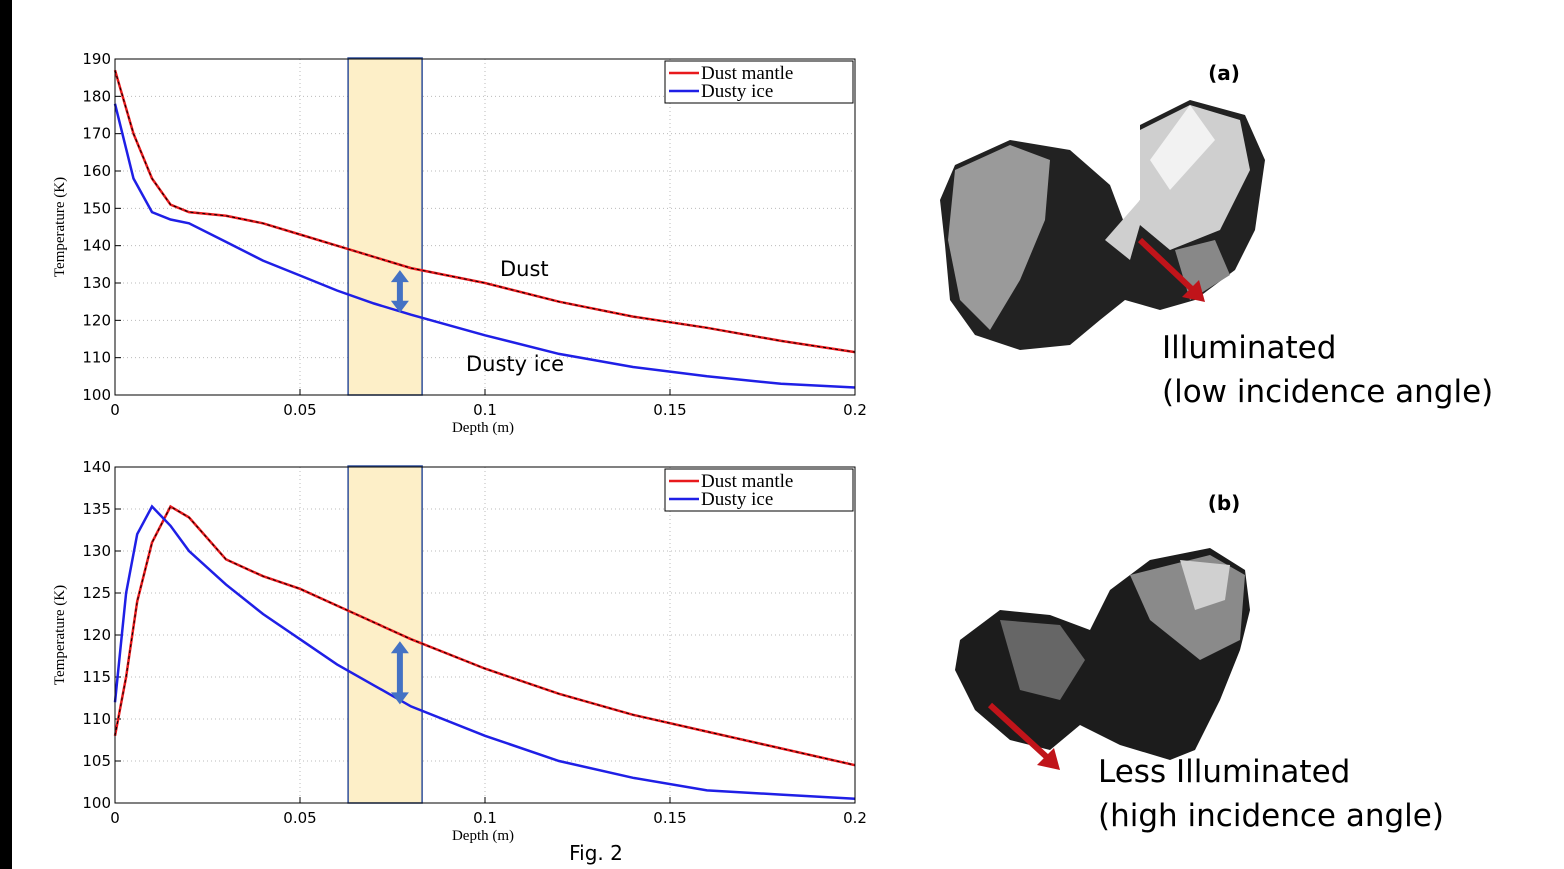  What do you see at coordinates (1271, 816) in the screenshot?
I see `caption-line: (high incidence angle)` at bounding box center [1271, 816].